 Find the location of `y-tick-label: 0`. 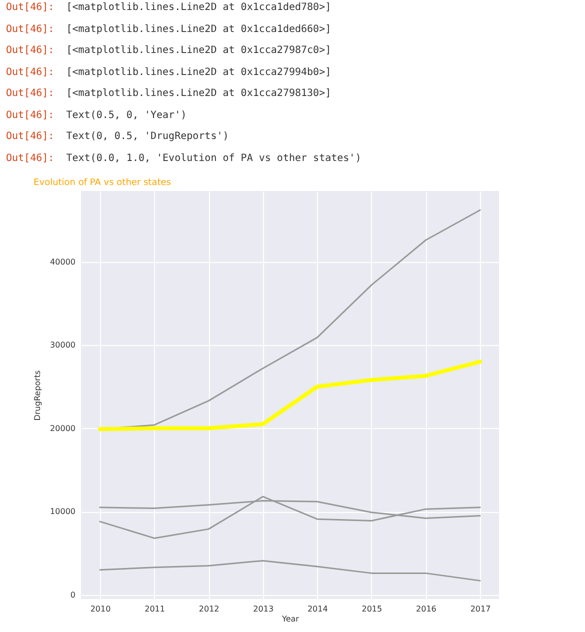

y-tick-label: 0 is located at coordinates (73, 595).